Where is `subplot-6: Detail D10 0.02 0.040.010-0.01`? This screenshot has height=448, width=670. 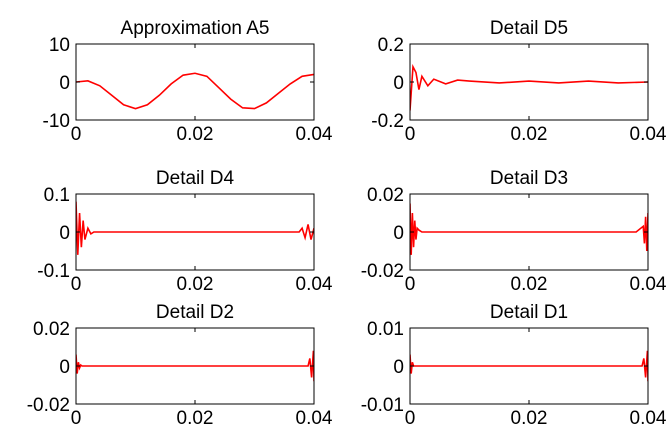
subplot-6: Detail D10 0.02 0.040.010-0.01 is located at coordinates (514, 365).